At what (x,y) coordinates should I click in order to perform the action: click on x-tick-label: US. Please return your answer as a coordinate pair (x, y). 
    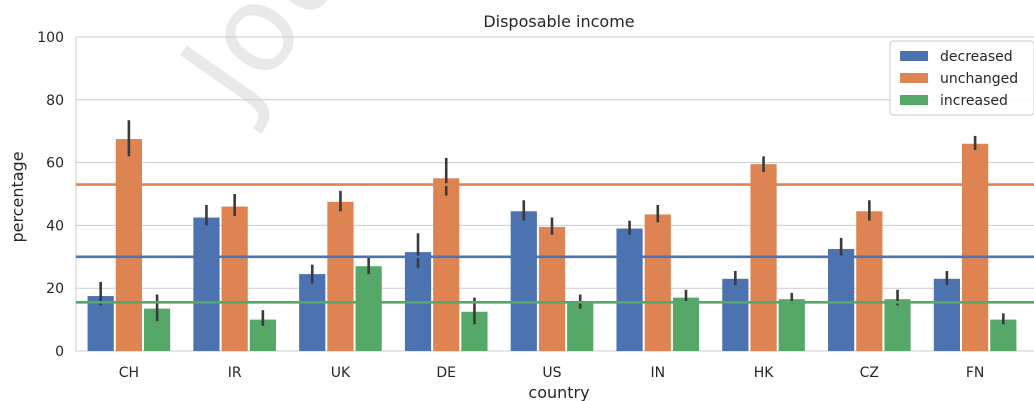
    Looking at the image, I should click on (551, 373).